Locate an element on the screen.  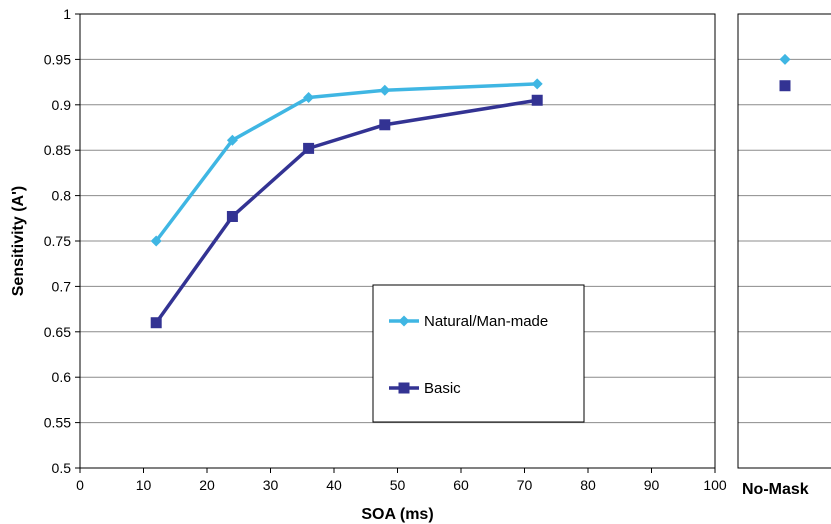
x-tick-label: 100 is located at coordinates (715, 485).